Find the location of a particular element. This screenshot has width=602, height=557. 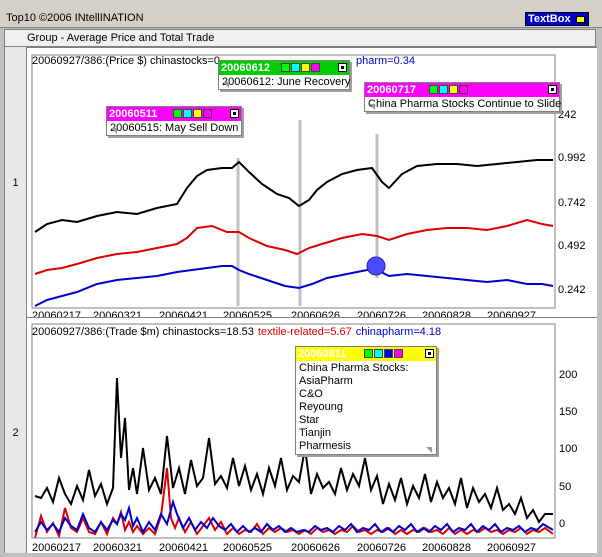

note-line: China Pharma Stocks: is located at coordinates (354, 368).